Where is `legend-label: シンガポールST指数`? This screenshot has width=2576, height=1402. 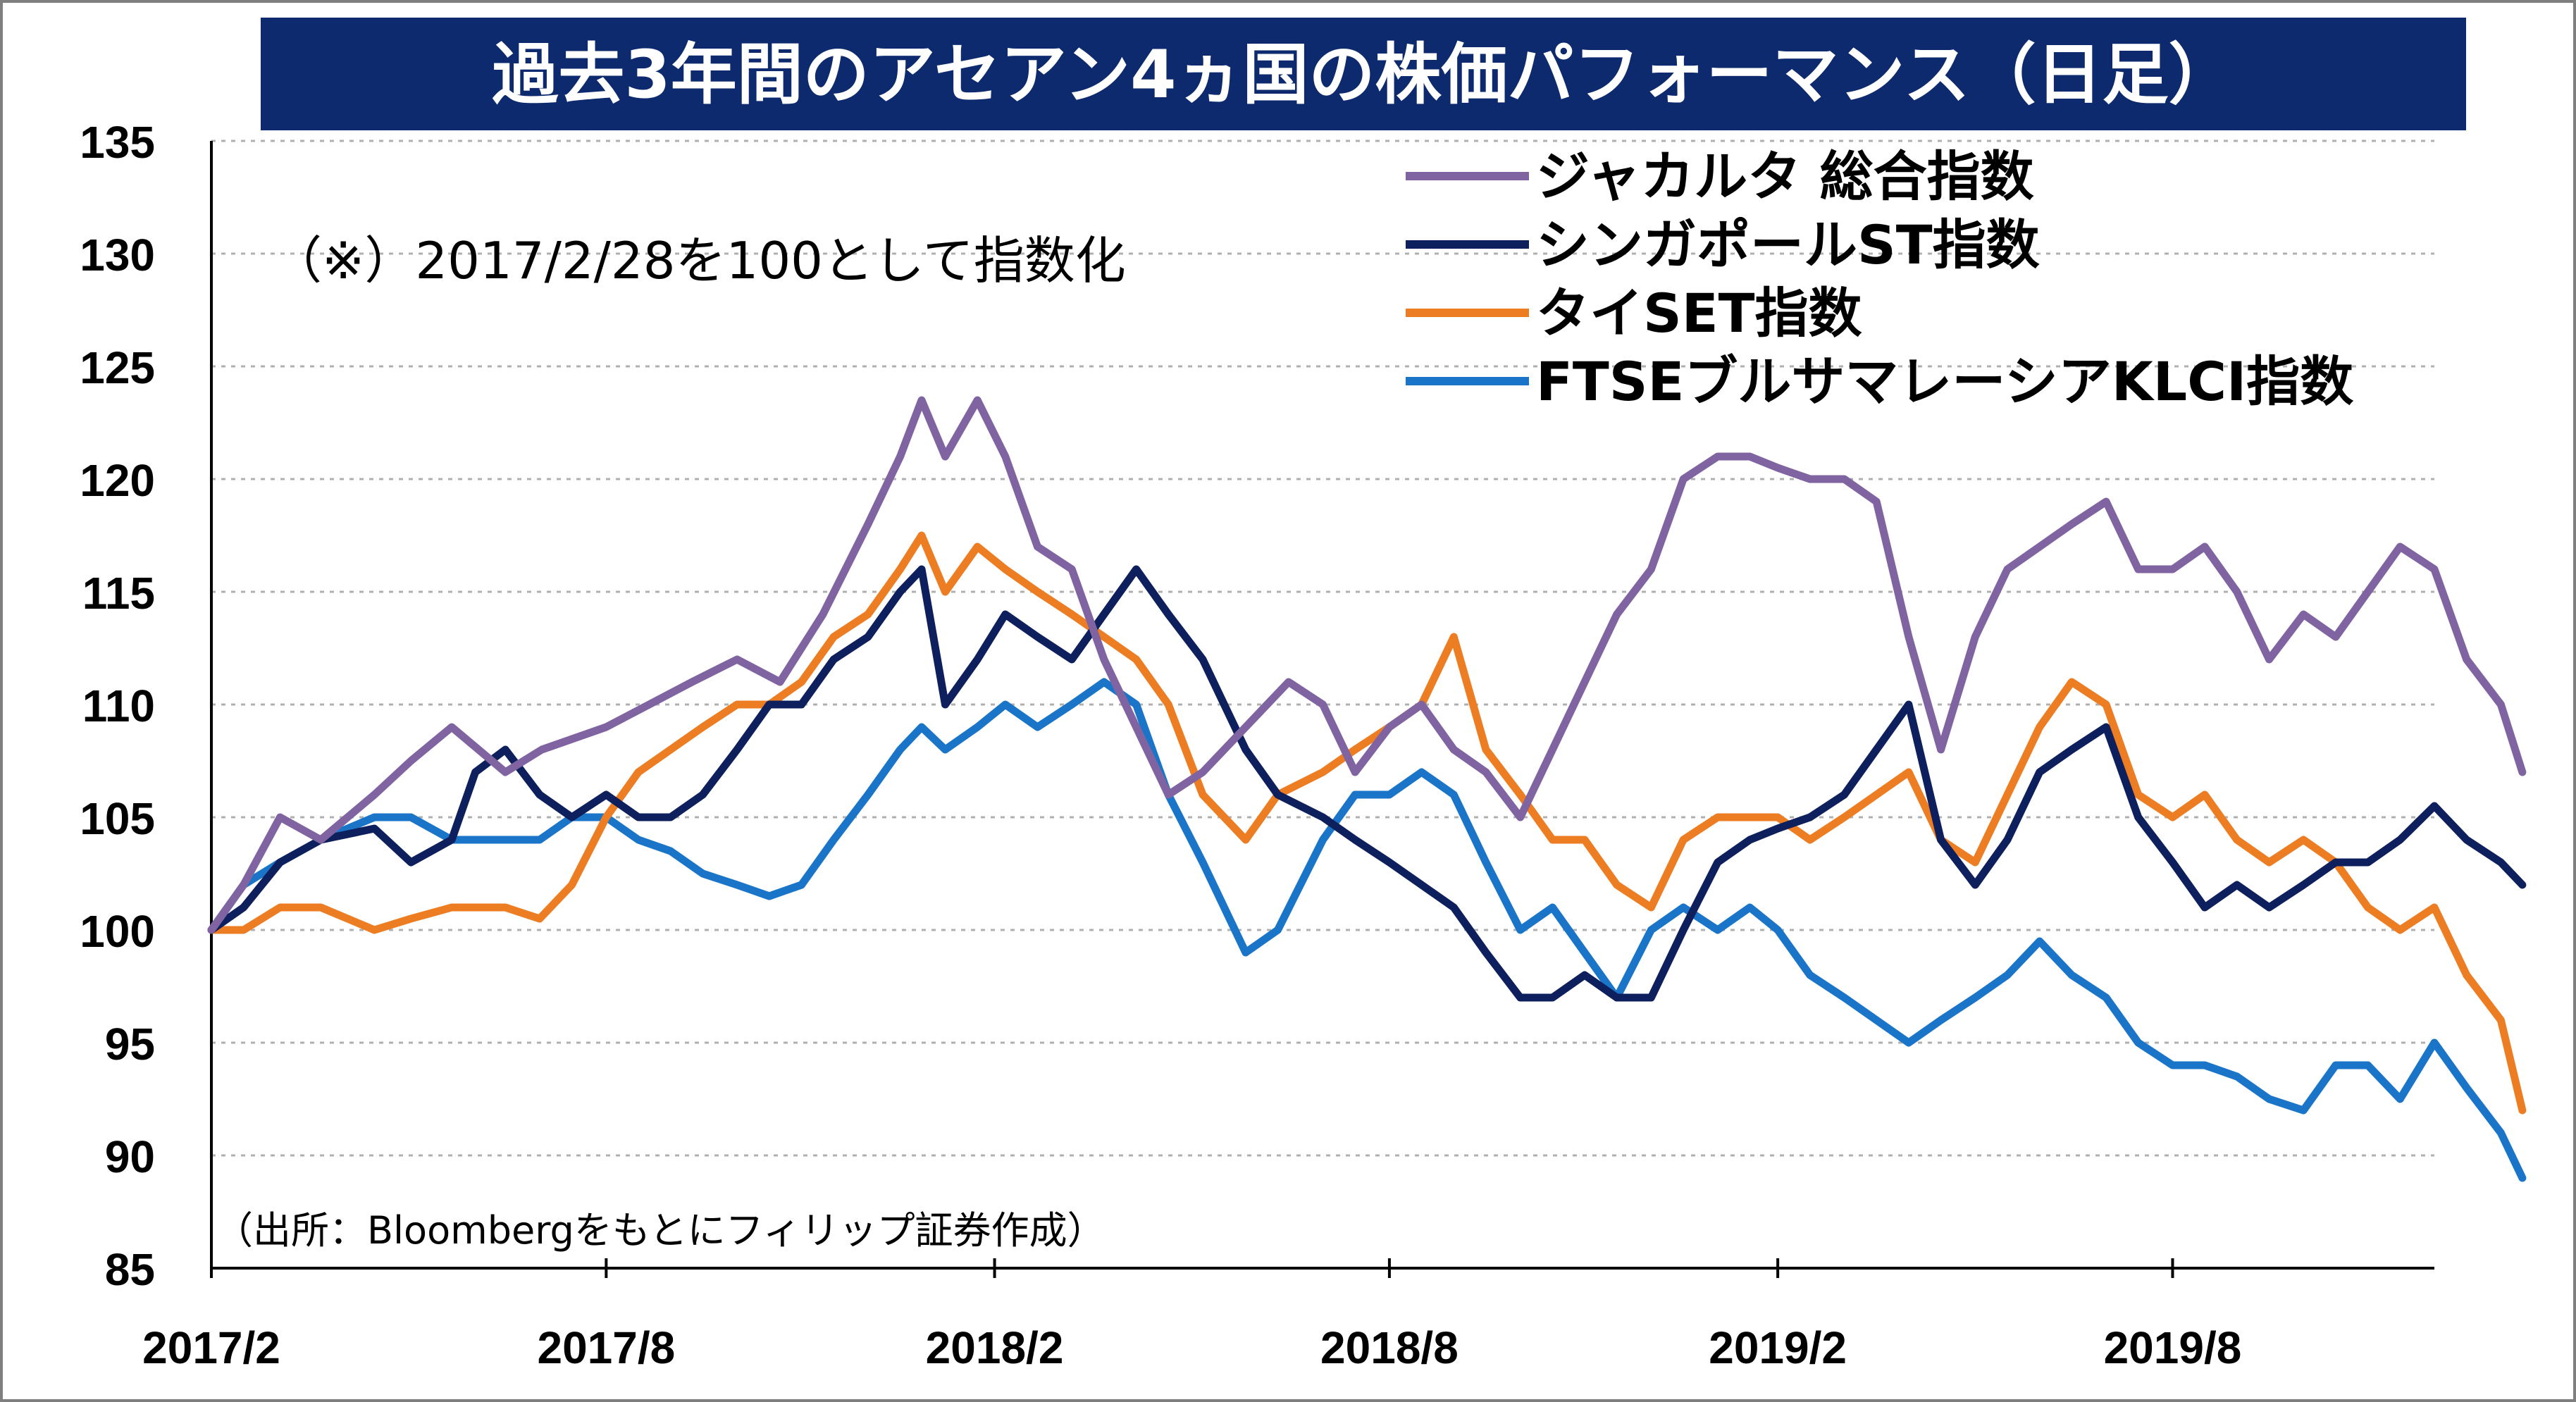
legend-label: シンガポールST指数 is located at coordinates (1788, 244).